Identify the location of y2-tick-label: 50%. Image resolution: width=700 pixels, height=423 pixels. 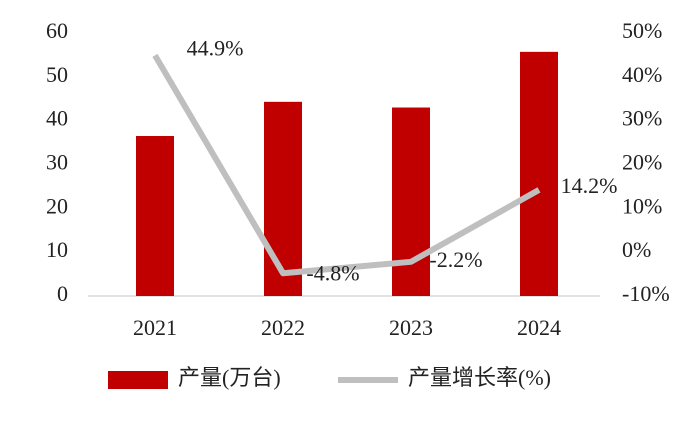
(642, 30).